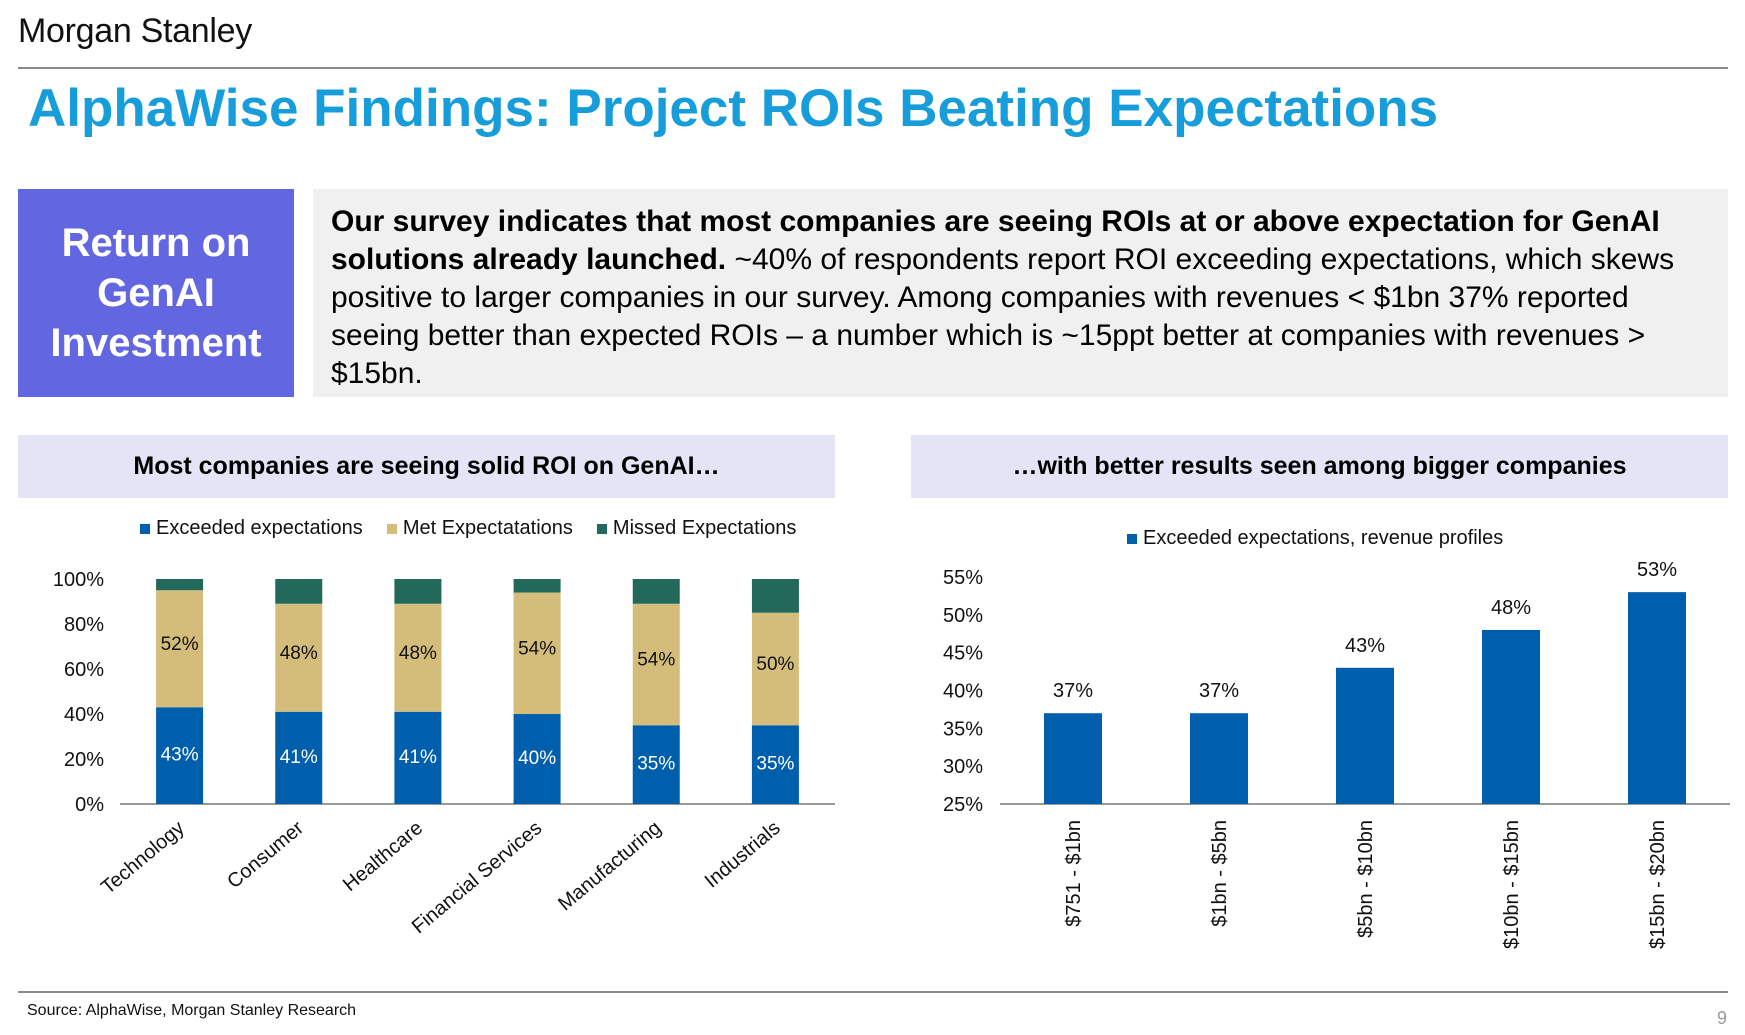 This screenshot has width=1745, height=1035. I want to click on y-tick-label: 0%, so click(89, 805).